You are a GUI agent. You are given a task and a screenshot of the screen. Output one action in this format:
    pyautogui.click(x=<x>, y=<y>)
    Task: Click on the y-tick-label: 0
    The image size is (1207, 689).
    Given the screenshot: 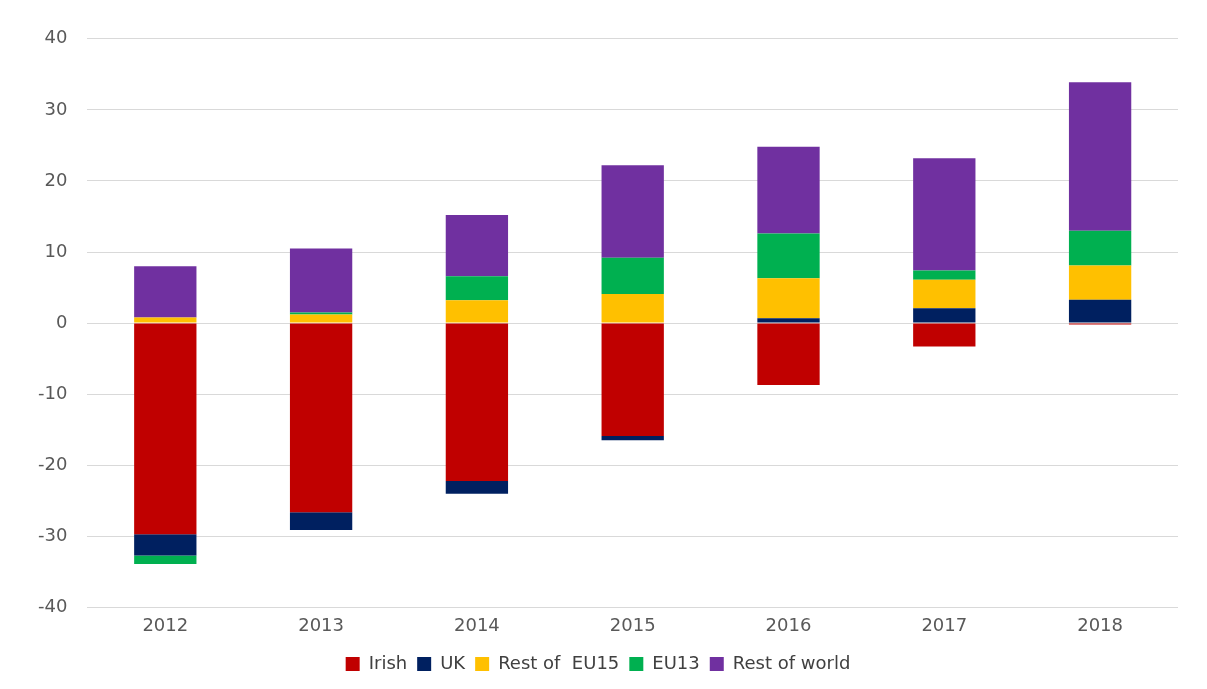 What is the action you would take?
    pyautogui.click(x=61, y=321)
    